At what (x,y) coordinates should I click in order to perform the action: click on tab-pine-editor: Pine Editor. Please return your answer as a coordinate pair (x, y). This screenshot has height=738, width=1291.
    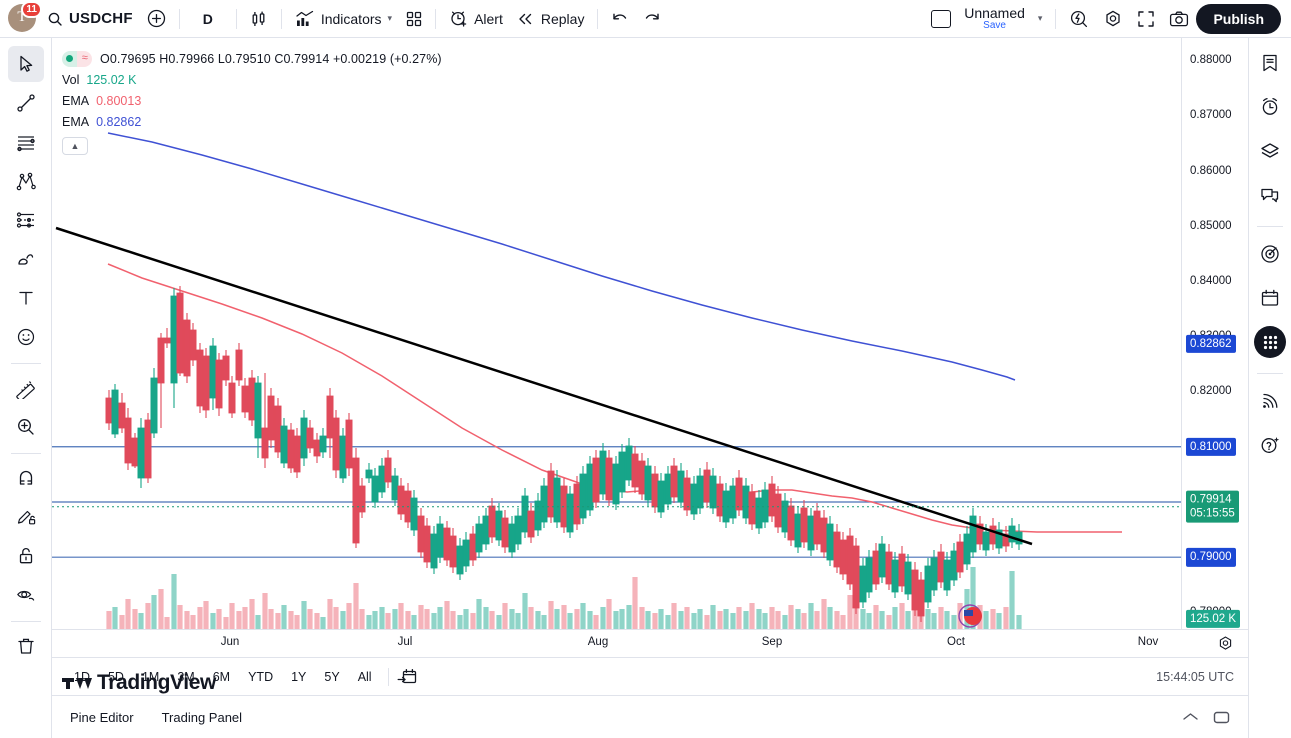
    Looking at the image, I should click on (102, 717).